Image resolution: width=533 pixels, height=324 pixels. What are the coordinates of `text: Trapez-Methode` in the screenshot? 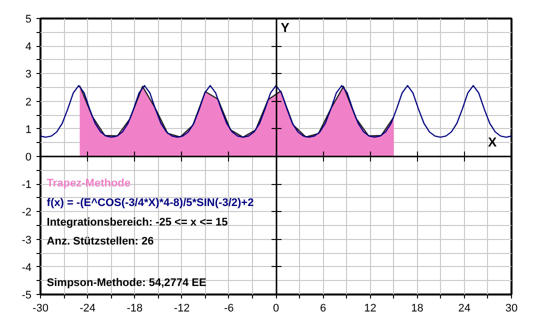 It's located at (88, 184).